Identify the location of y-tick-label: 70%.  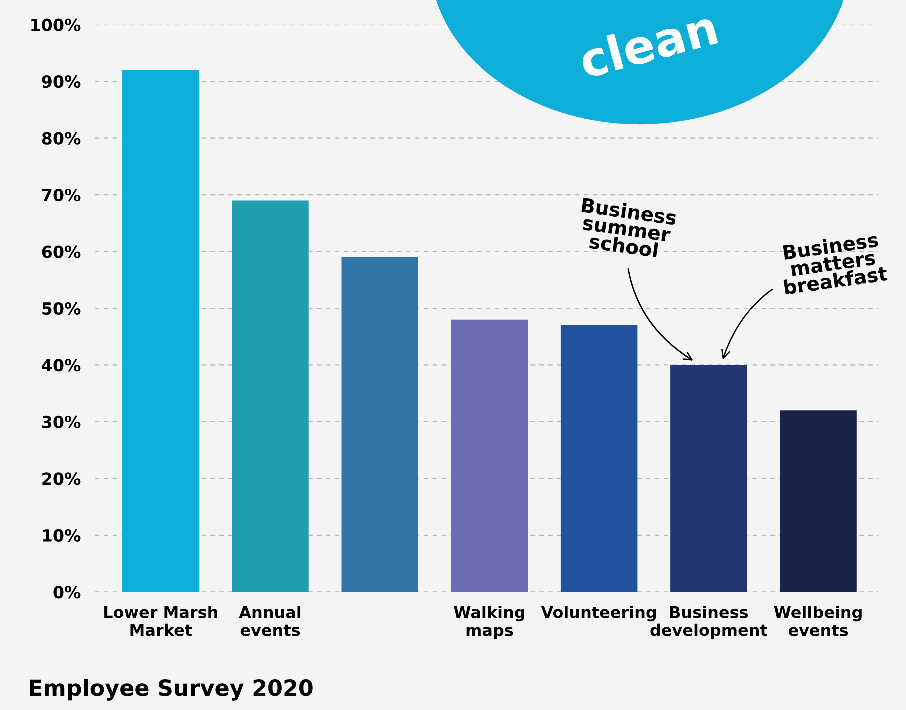
(61, 195).